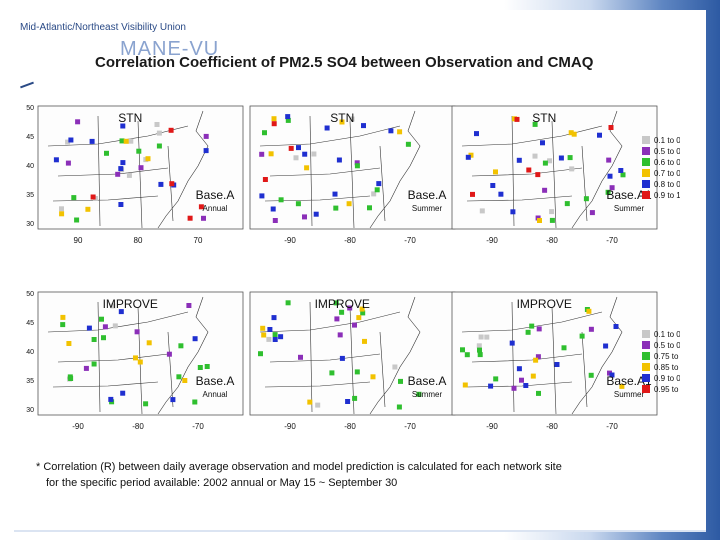 This screenshot has height=540, width=720. Describe the element at coordinates (170, 49) in the screenshot. I see `logo: MANE-VU` at that location.